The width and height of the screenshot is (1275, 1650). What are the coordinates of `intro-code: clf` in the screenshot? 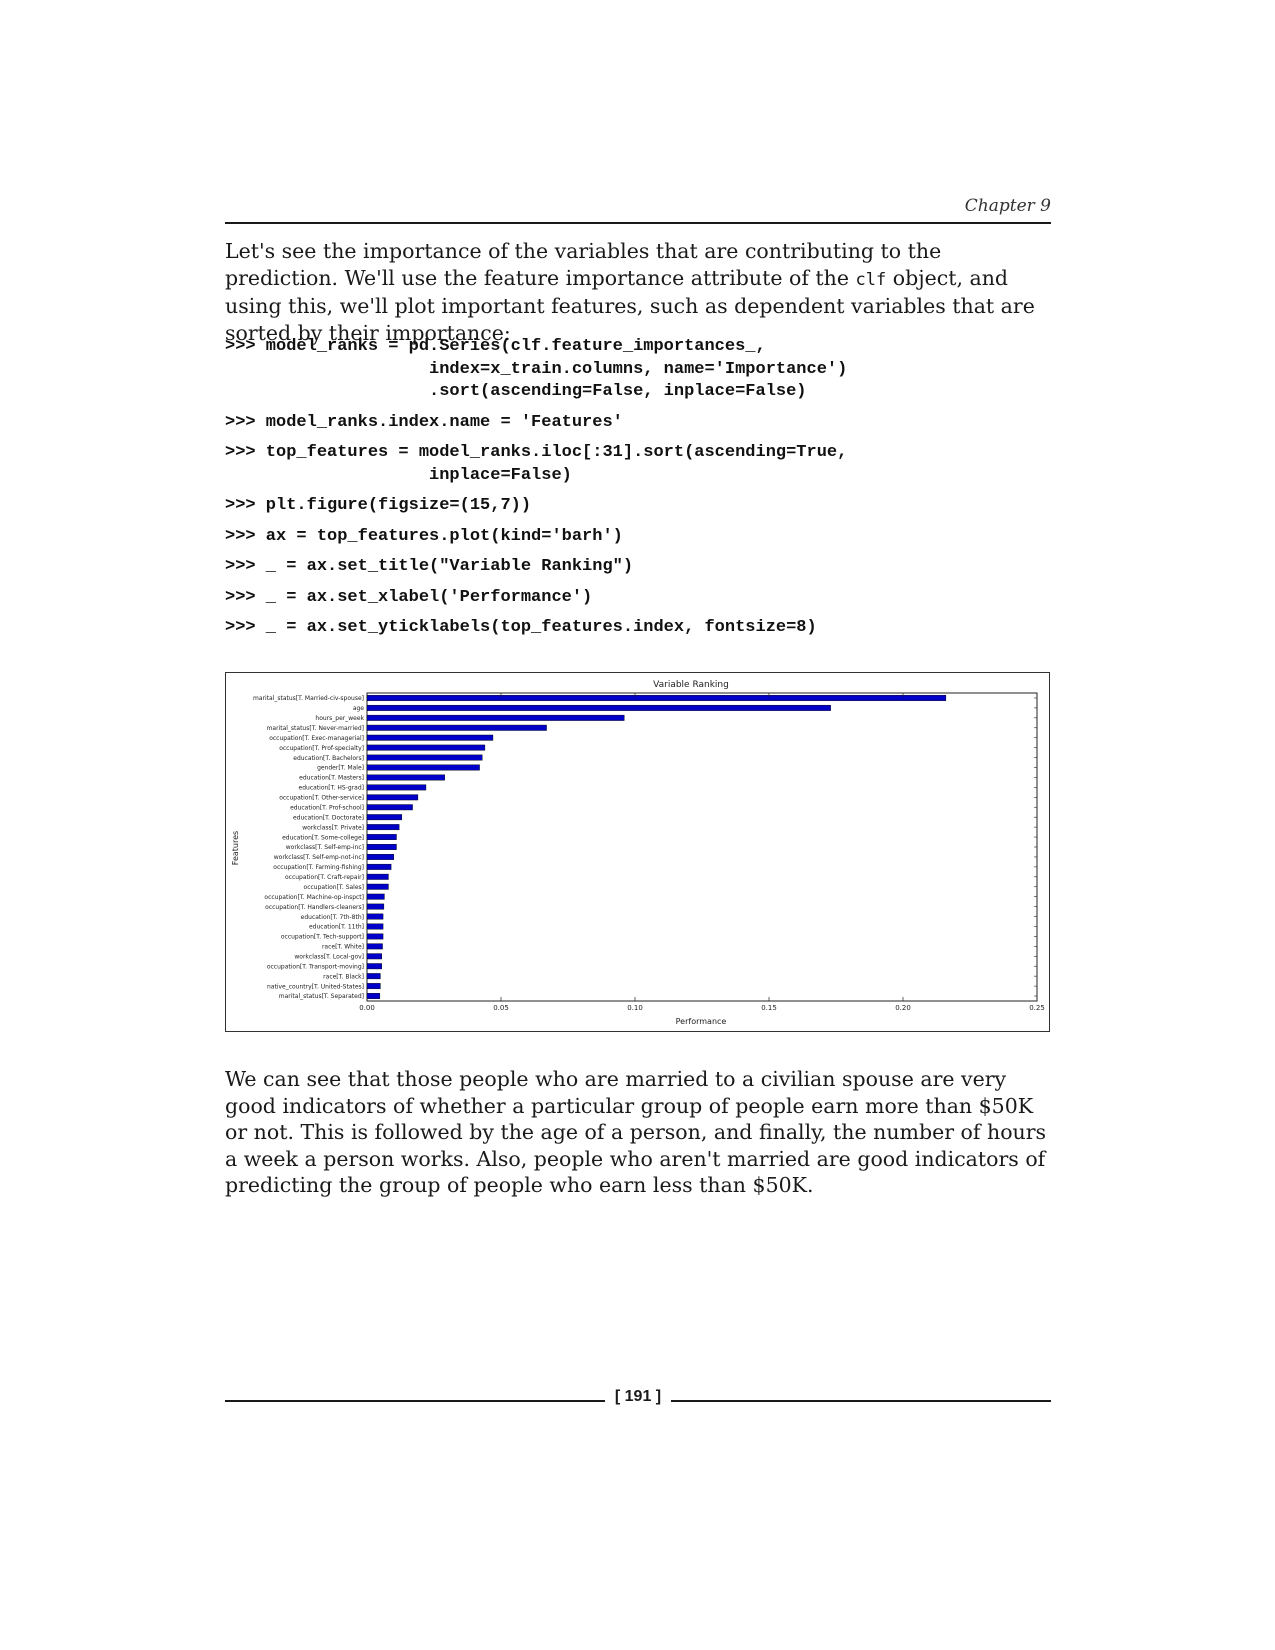 It's located at (871, 279).